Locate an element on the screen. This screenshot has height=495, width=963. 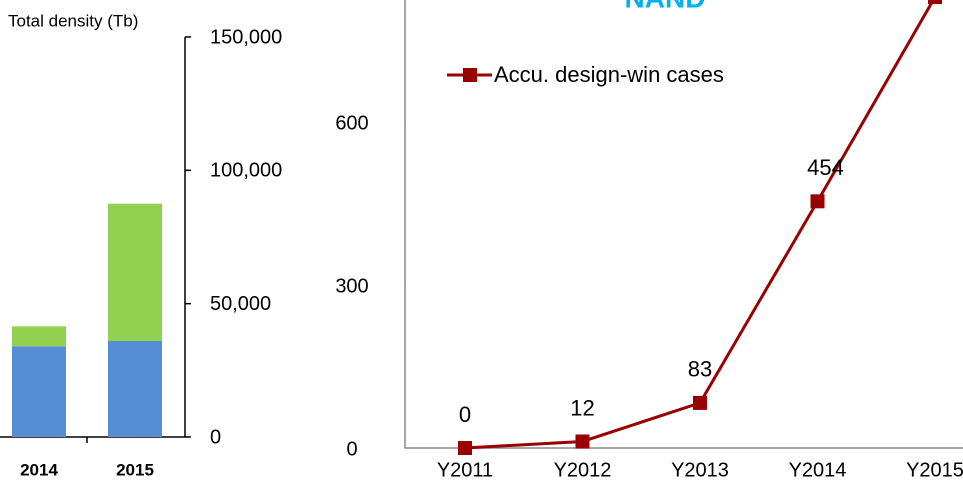
data-label: 12 is located at coordinates (582, 407).